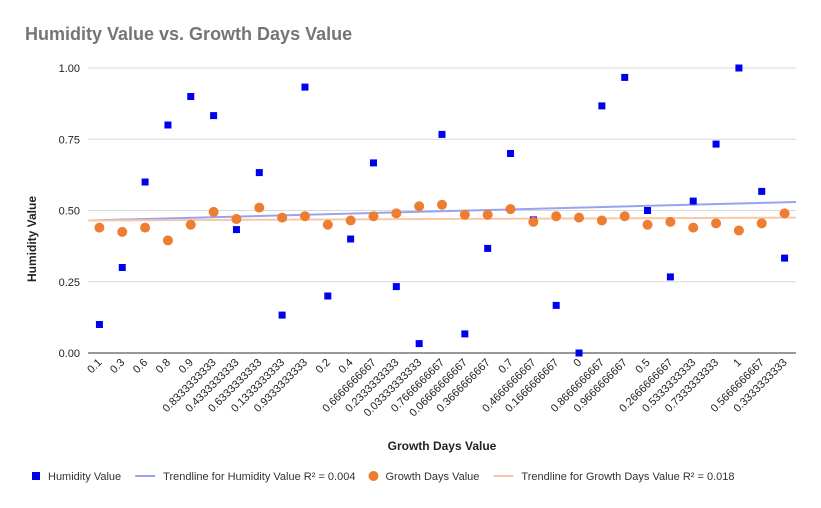 Image resolution: width=821 pixels, height=508 pixels. What do you see at coordinates (84, 477) in the screenshot?
I see `legend-label: Humidity Value` at bounding box center [84, 477].